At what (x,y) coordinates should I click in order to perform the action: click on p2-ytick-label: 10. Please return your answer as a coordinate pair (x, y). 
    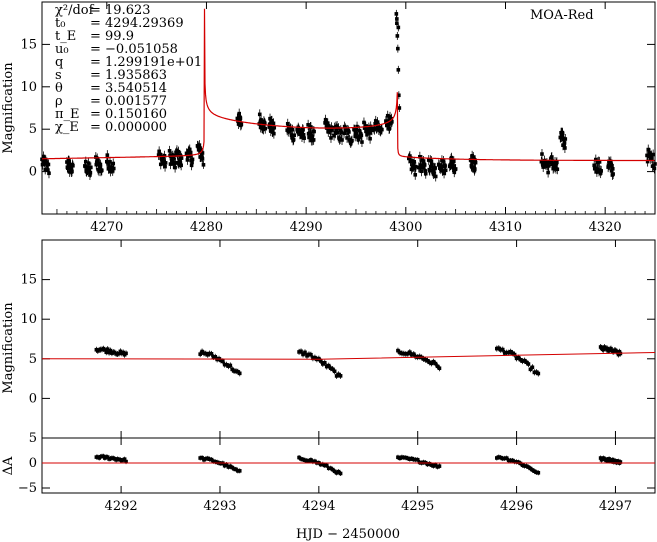
    Looking at the image, I should click on (28, 319).